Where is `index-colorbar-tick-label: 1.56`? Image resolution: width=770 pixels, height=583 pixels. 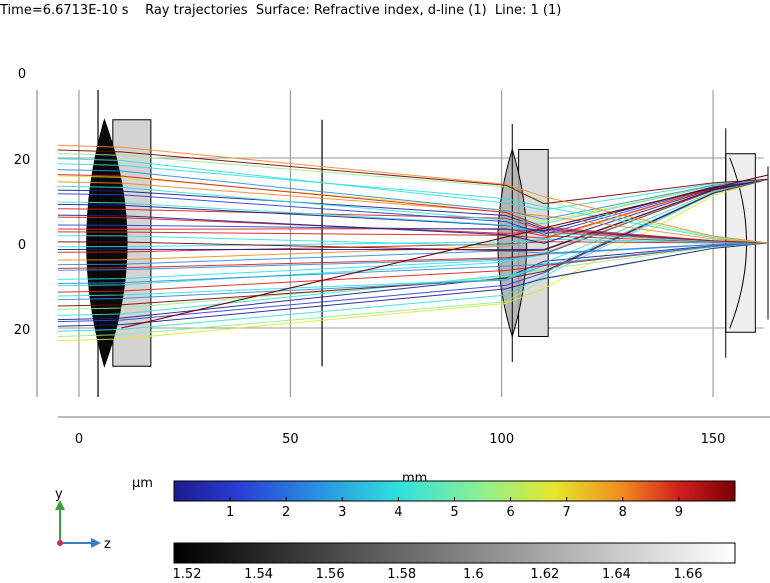
index-colorbar-tick-label: 1.56 is located at coordinates (330, 574).